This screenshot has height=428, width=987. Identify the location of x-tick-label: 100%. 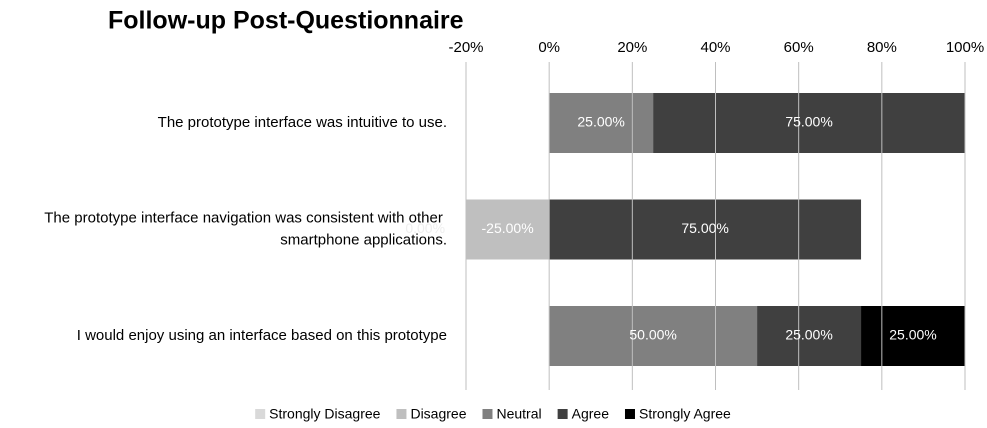
(965, 47).